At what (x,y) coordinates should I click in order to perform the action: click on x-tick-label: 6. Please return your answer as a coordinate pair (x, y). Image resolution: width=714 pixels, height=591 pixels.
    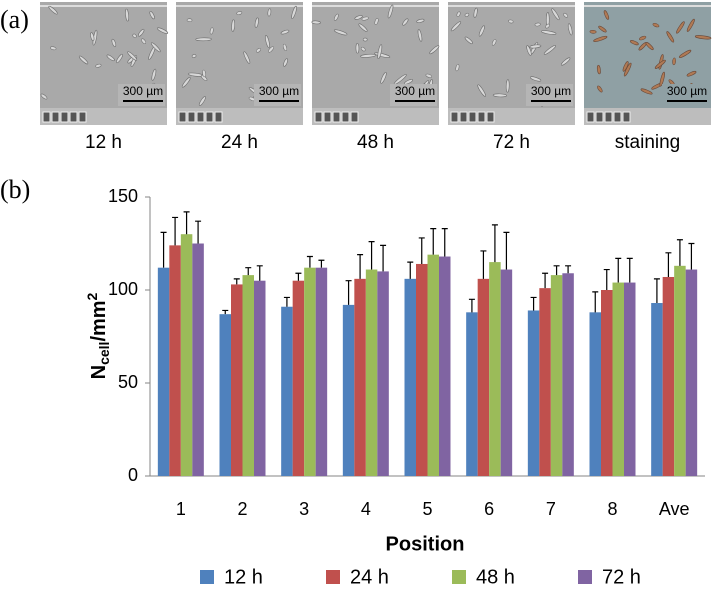
    Looking at the image, I should click on (489, 509).